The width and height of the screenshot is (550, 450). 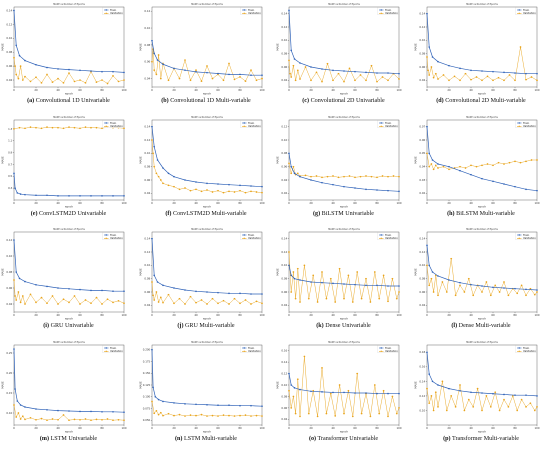 I want to click on x-tick-label: 80, so click(x=515, y=203).